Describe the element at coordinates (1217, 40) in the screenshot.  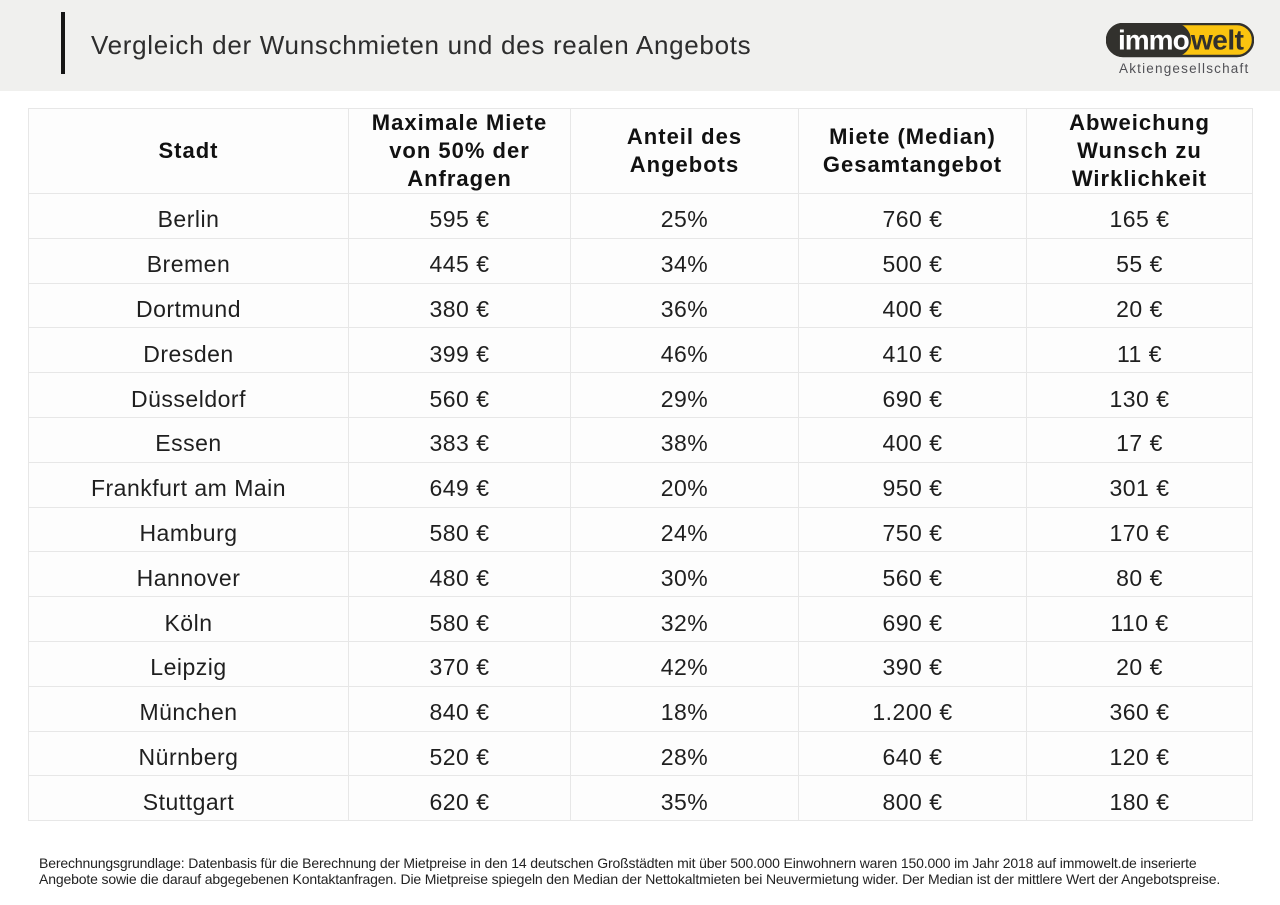
I see `svg-text: welt` at that location.